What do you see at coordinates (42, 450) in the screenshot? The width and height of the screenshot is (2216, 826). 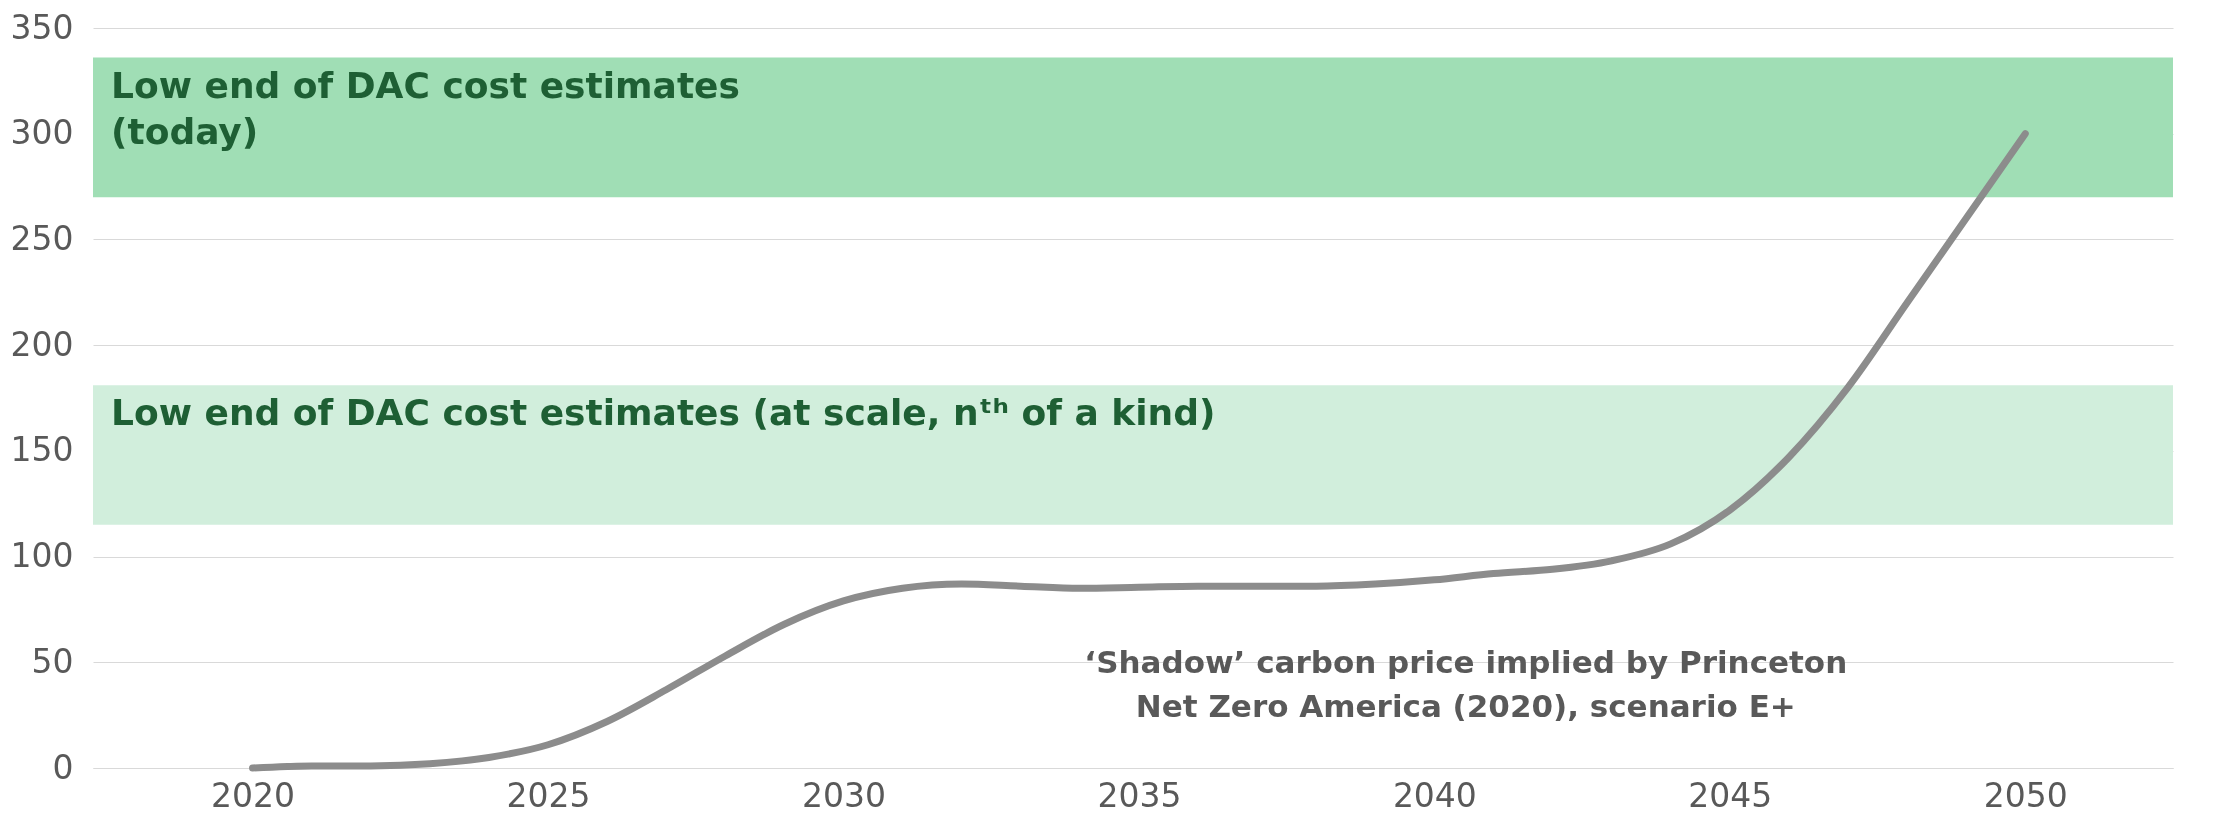 I see `y-tick-label: 150` at bounding box center [42, 450].